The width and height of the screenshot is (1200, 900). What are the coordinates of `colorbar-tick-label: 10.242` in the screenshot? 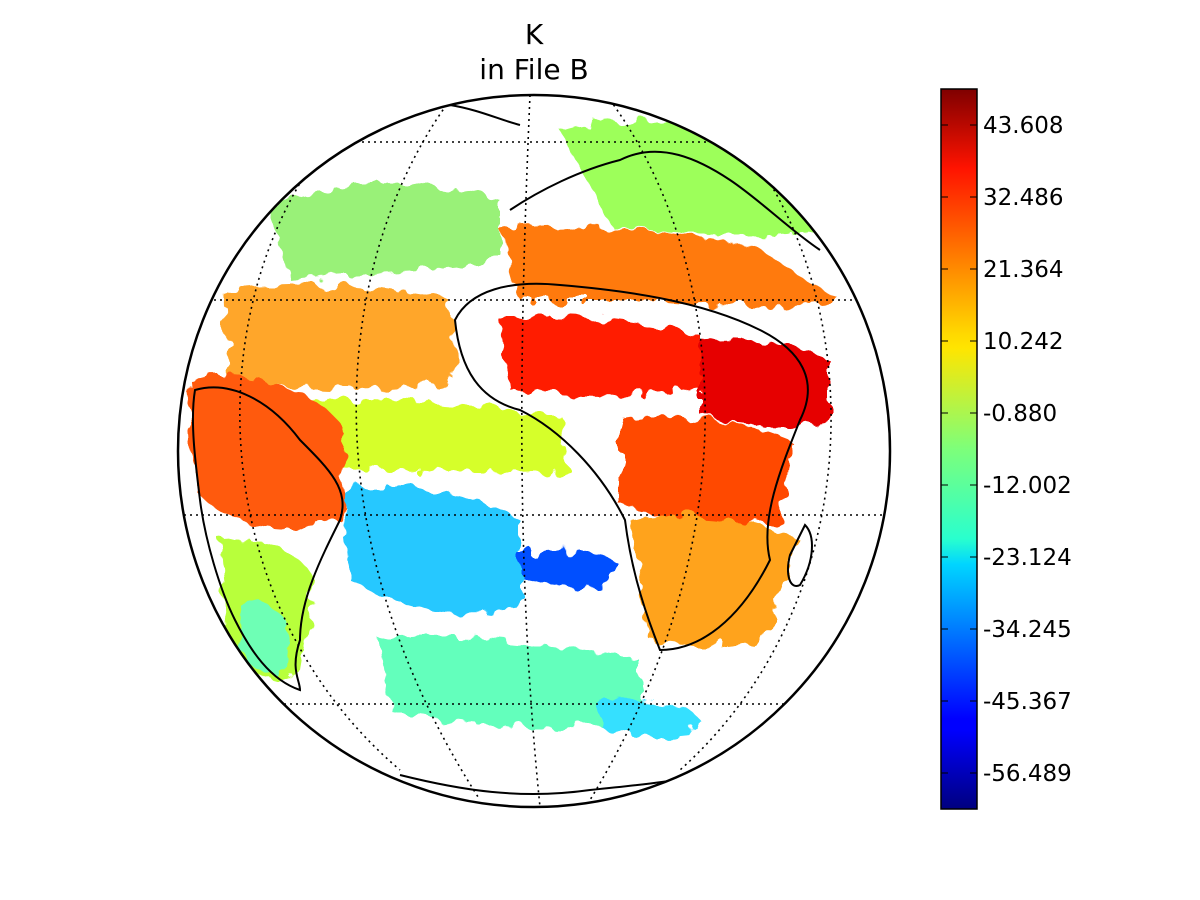 It's located at (1023, 342).